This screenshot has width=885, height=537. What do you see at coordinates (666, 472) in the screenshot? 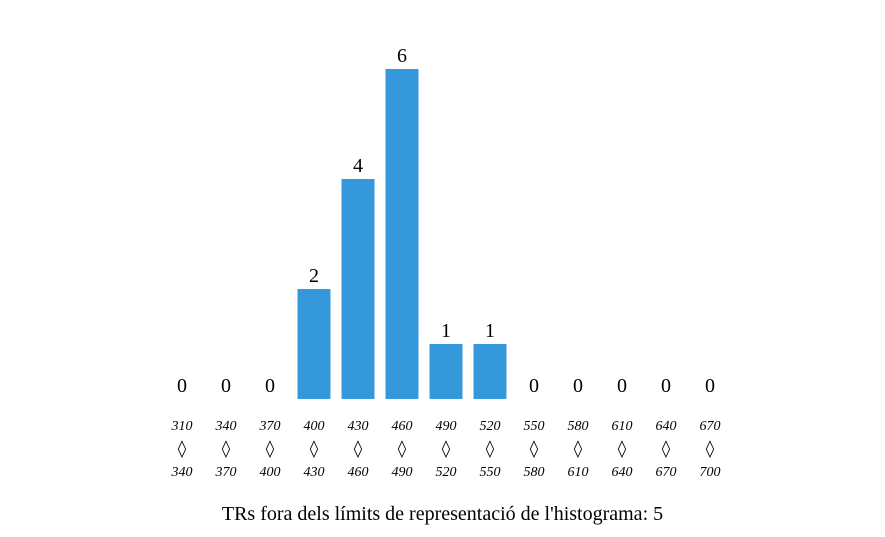
I see `bin-upper-label: 670` at bounding box center [666, 472].